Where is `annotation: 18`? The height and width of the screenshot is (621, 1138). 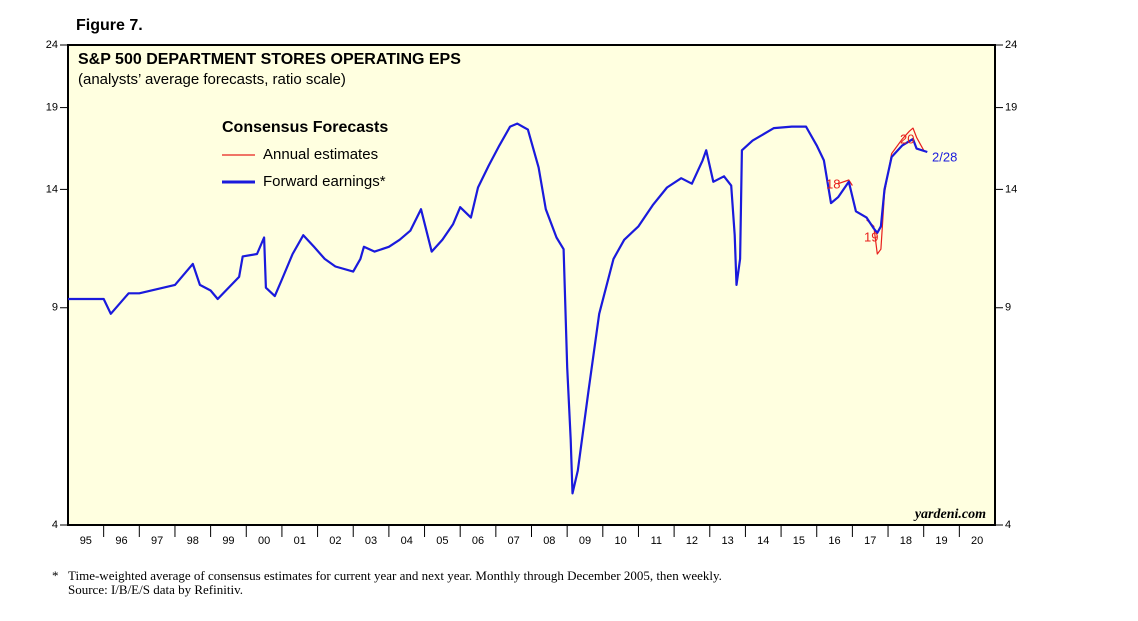
annotation: 18 is located at coordinates (833, 183).